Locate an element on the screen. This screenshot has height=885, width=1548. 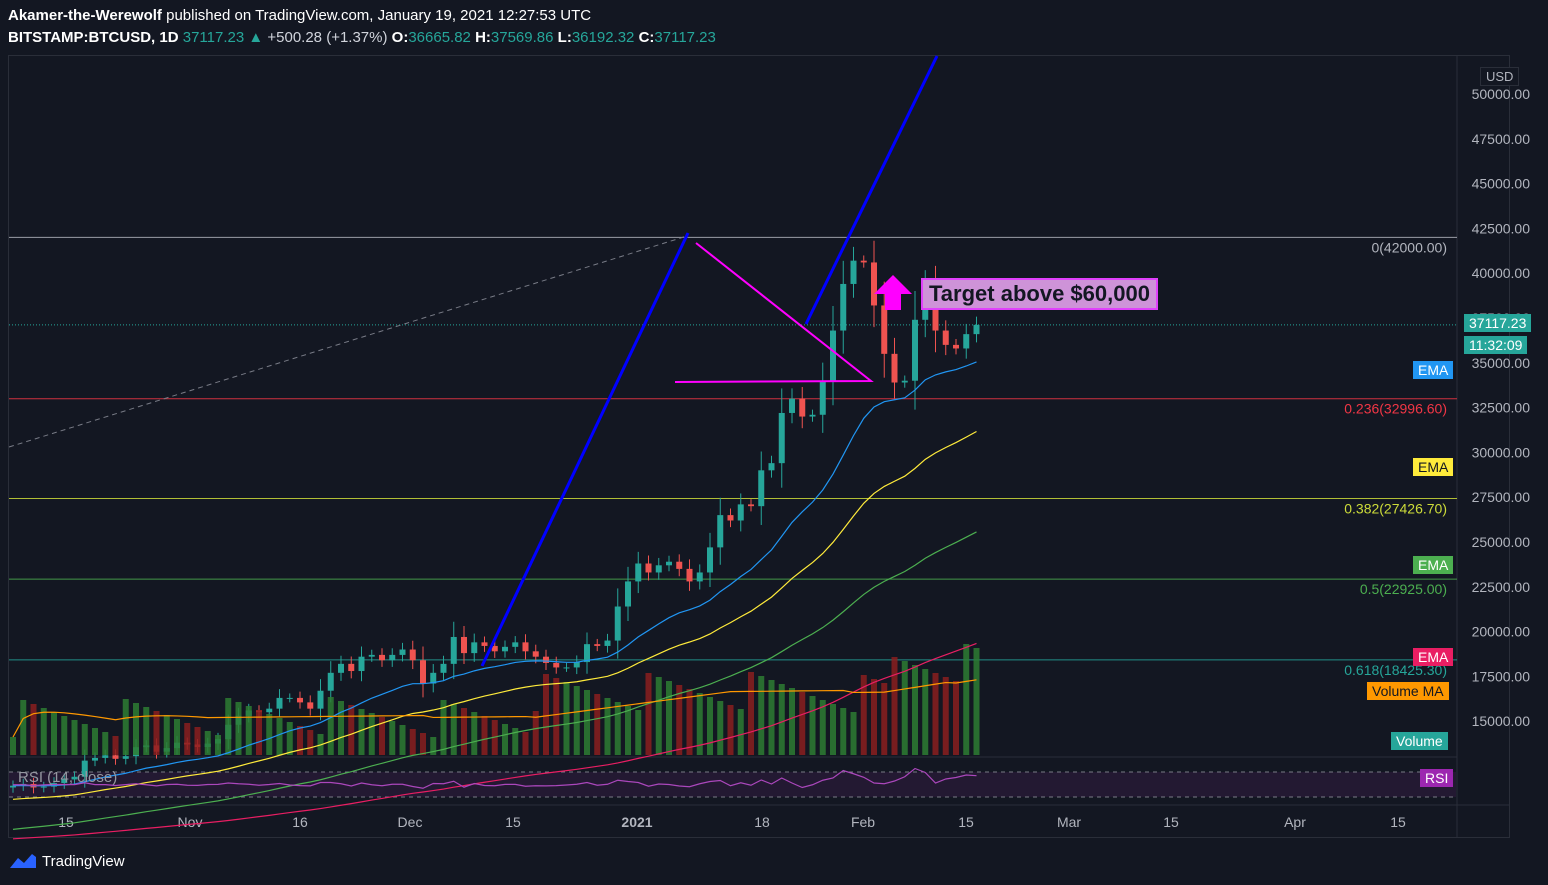
up-arrow-icon is located at coordinates (893, 292).